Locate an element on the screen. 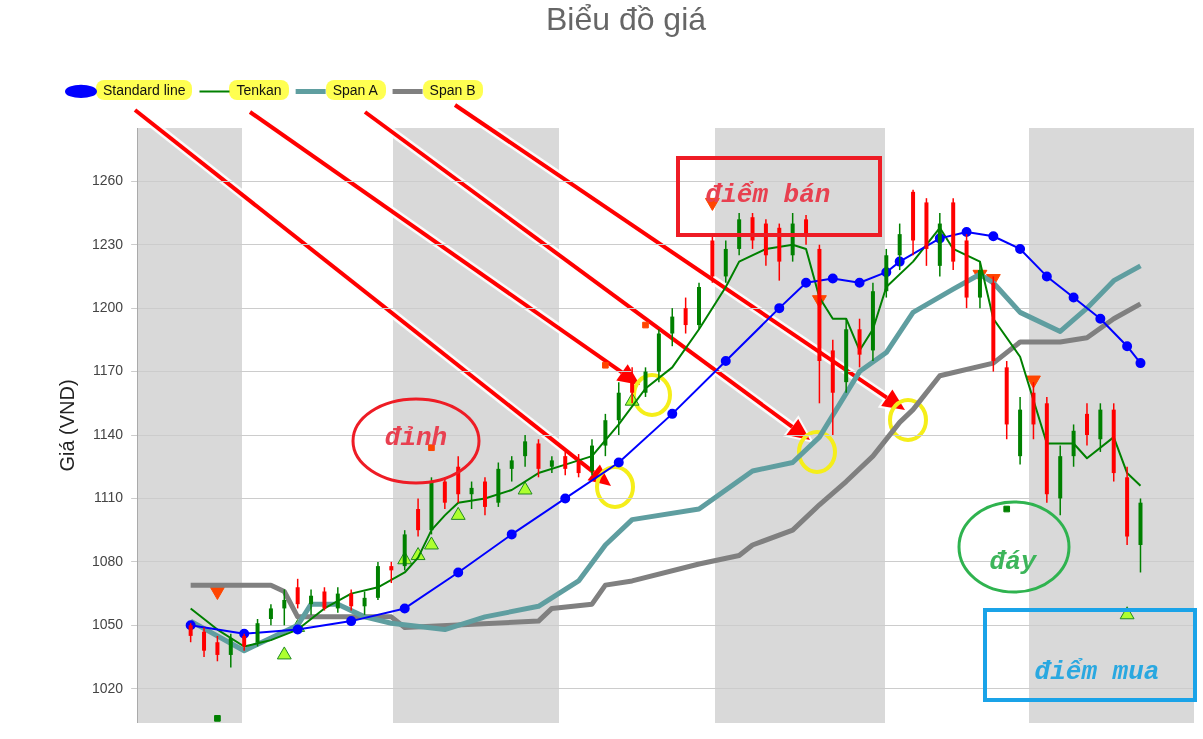 This screenshot has width=1203, height=739. y-tick-label: 1020 is located at coordinates (107, 687).